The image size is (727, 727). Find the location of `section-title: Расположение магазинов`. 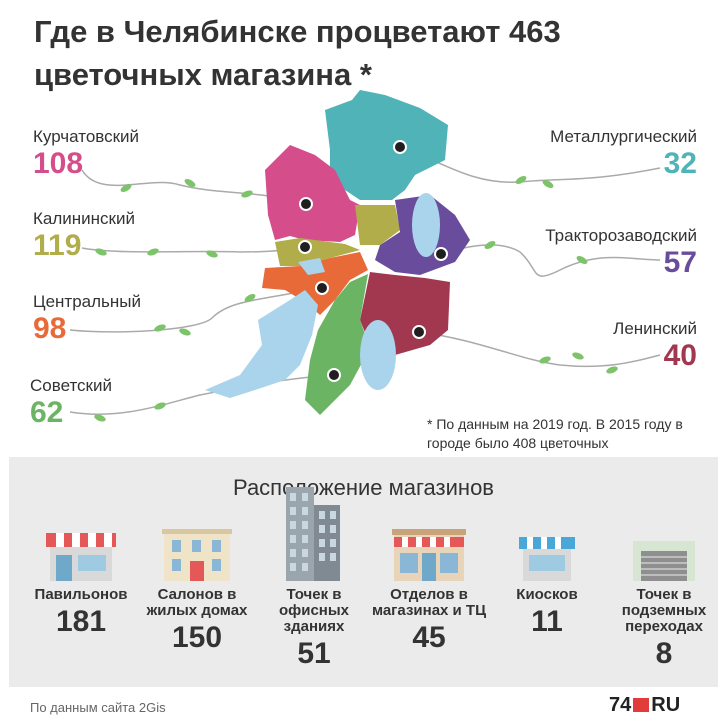

section-title: Расположение магазинов is located at coordinates (363, 487).